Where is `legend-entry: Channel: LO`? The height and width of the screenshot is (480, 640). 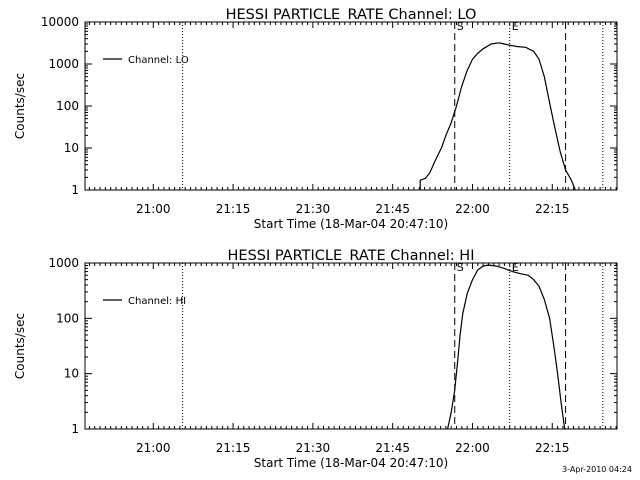 legend-entry: Channel: LO is located at coordinates (158, 60).